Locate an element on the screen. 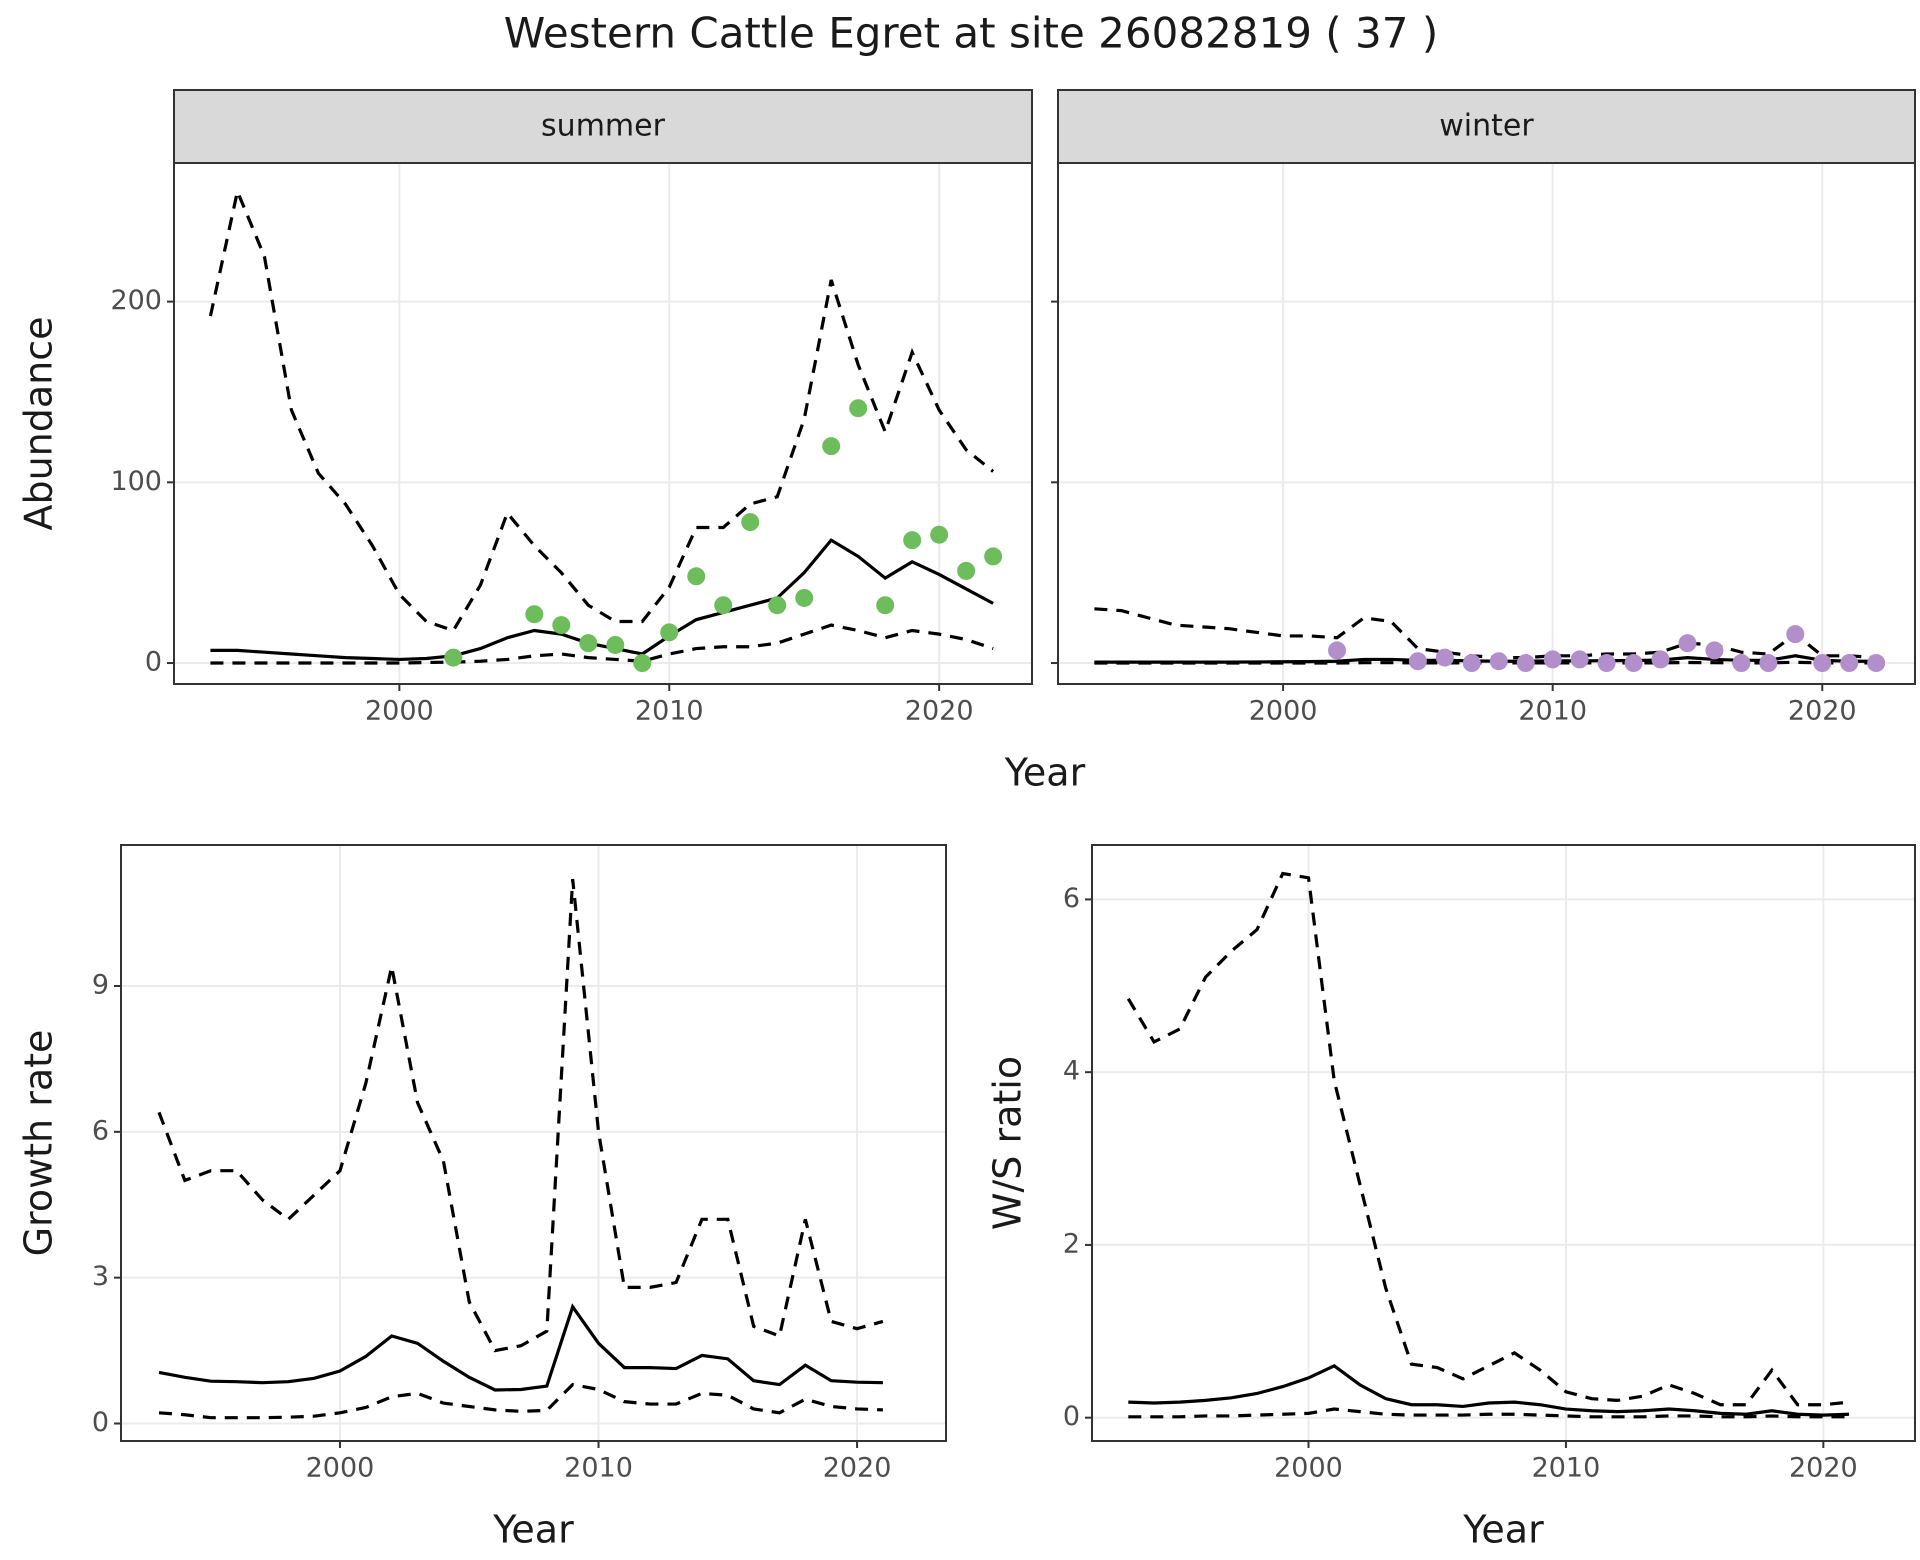 This screenshot has height=1560, width=1920. y-axis-title: Abundance is located at coordinates (39, 423).